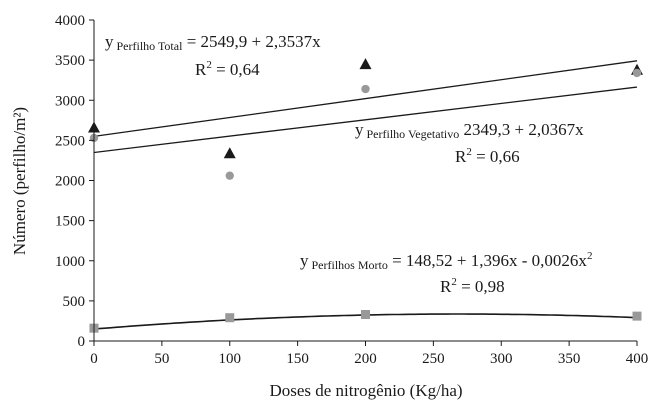 The width and height of the screenshot is (651, 405). What do you see at coordinates (94, 359) in the screenshot?
I see `x-tick-label: 0` at bounding box center [94, 359].